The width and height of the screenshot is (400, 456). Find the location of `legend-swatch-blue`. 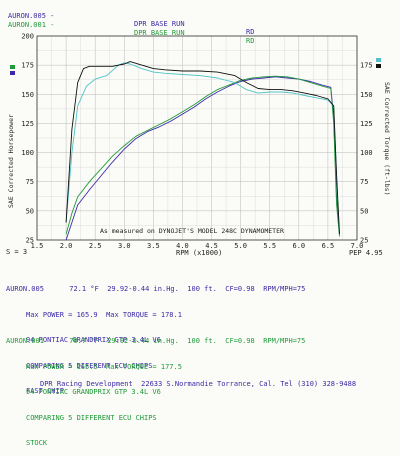

legend-swatch-blue is located at coordinates (12, 73).